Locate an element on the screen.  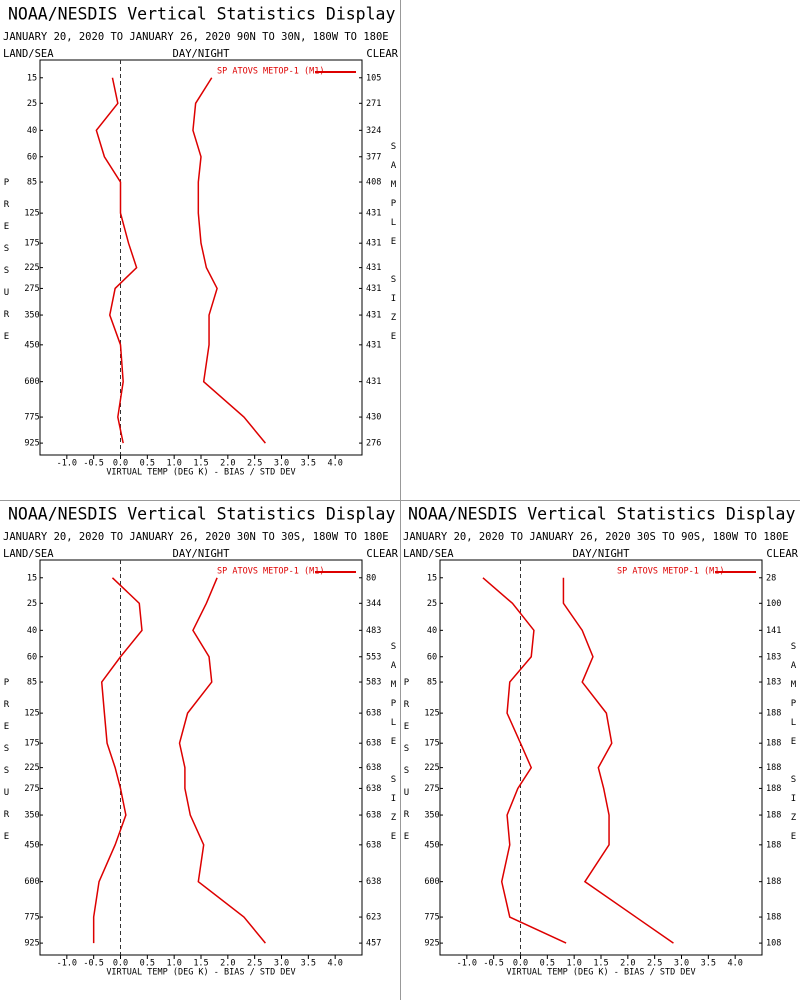
sample-size-label: 377 is located at coordinates (373, 157).